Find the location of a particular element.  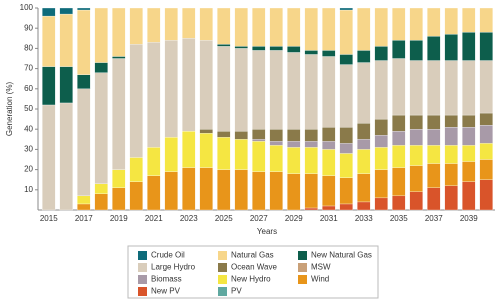

legend-label: Biomass is located at coordinates (166, 279).